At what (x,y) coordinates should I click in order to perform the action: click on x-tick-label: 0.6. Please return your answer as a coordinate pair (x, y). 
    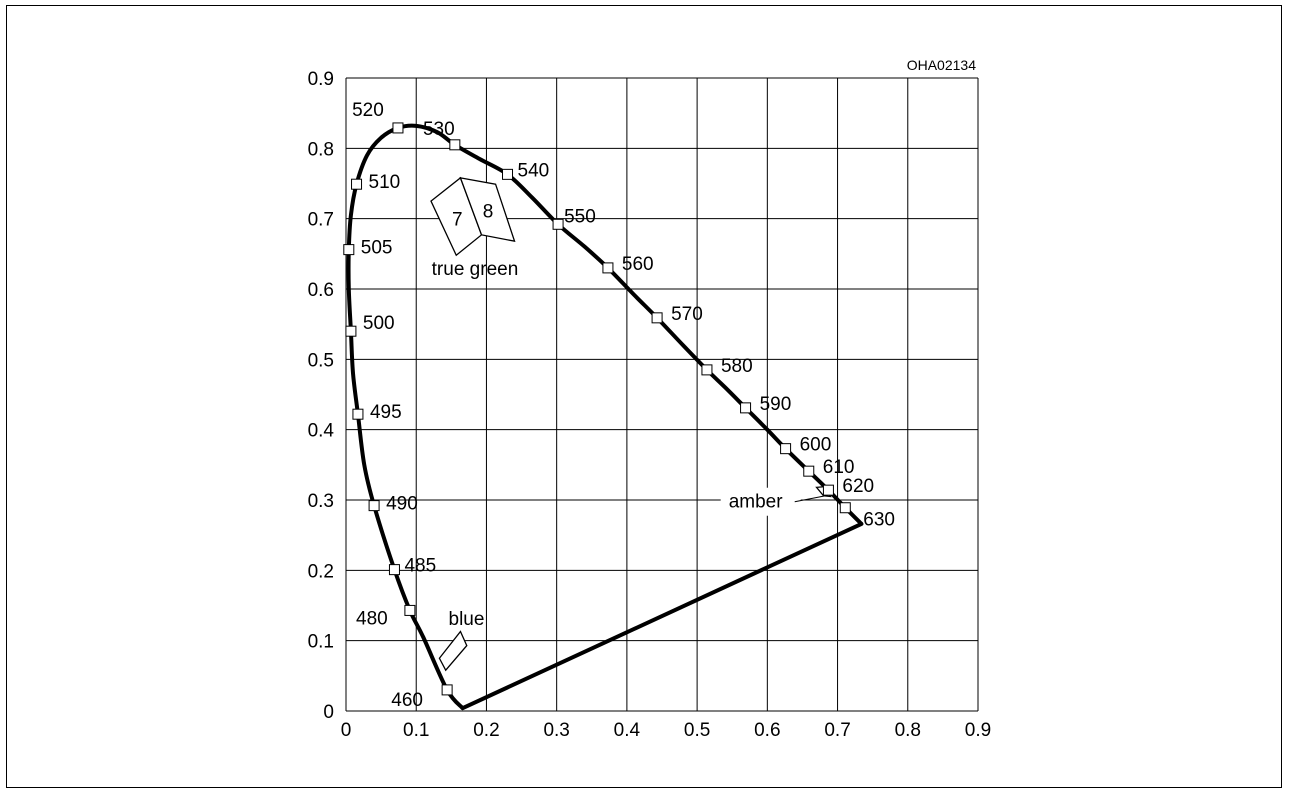
    Looking at the image, I should click on (767, 730).